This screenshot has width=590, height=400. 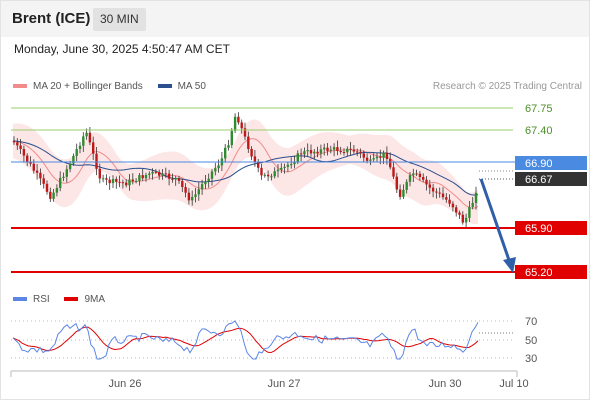 What do you see at coordinates (119, 19) in the screenshot?
I see `interval-badge: 30 MIN` at bounding box center [119, 19].